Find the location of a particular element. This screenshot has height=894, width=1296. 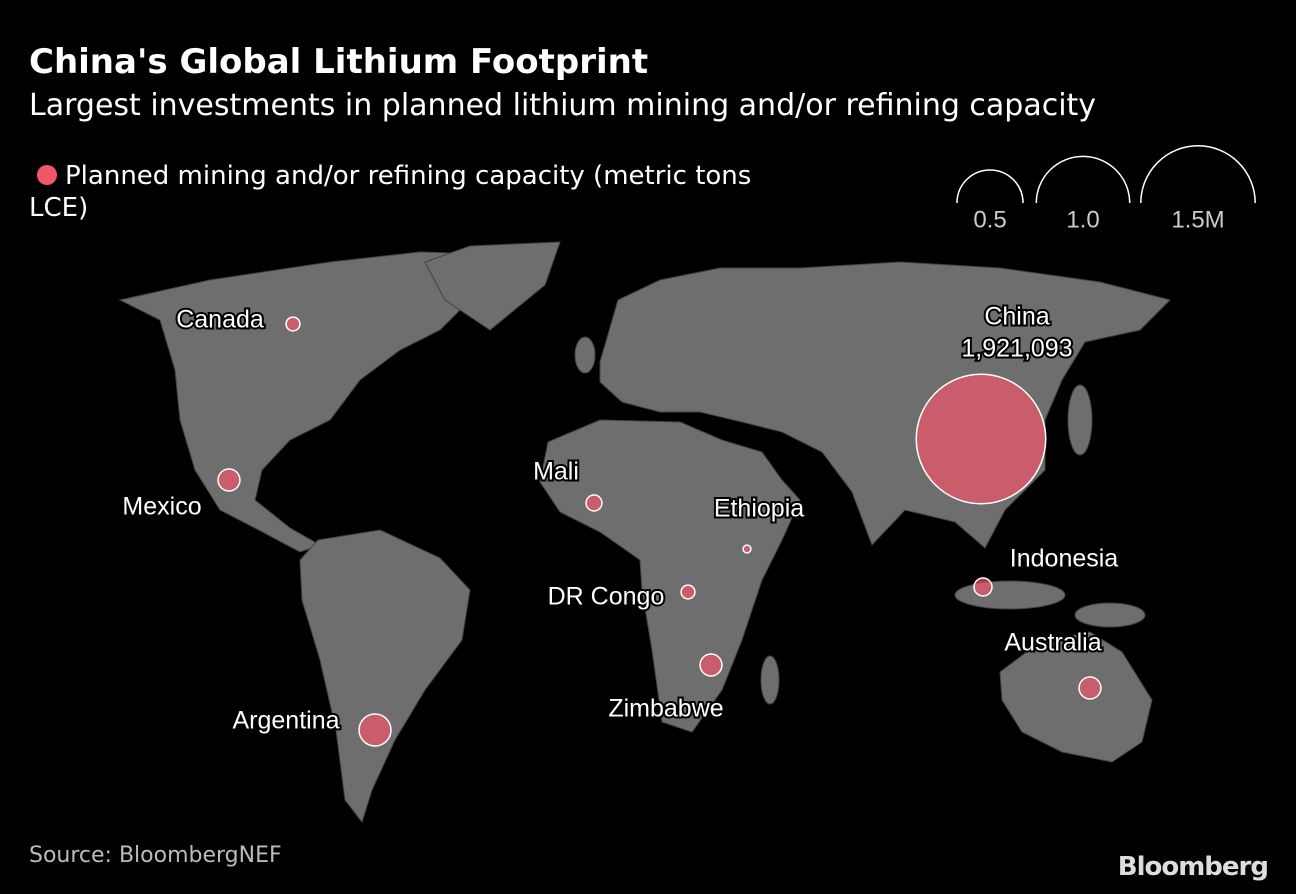

bubble-label: DR Congo is located at coordinates (606, 597).